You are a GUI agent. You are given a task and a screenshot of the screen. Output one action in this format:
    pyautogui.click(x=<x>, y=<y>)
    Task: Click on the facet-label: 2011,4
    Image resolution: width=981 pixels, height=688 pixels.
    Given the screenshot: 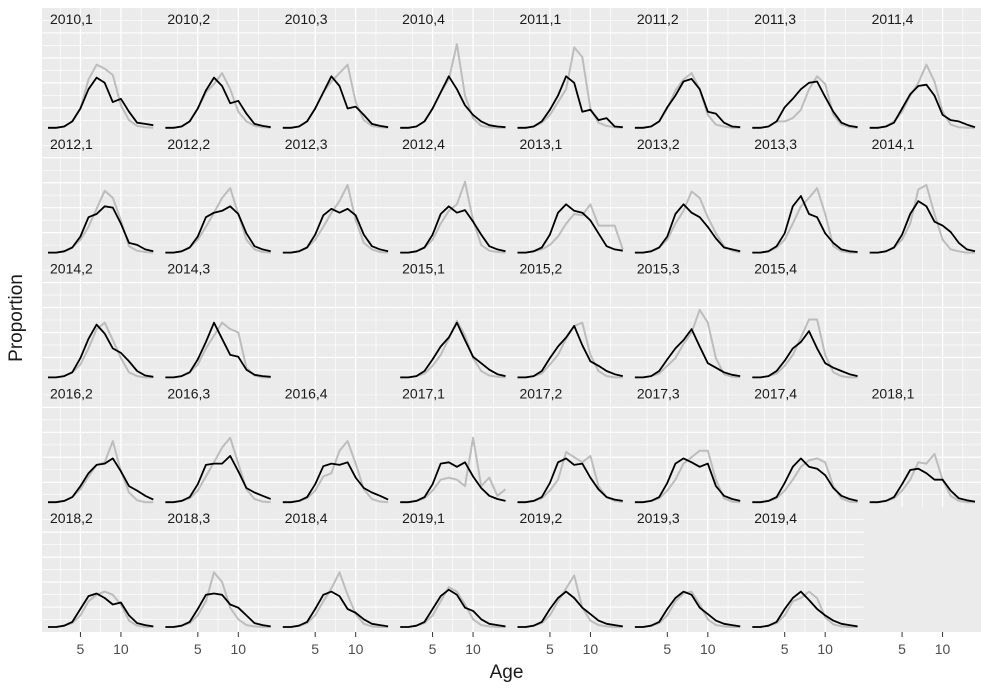 What is the action you would take?
    pyautogui.click(x=893, y=19)
    